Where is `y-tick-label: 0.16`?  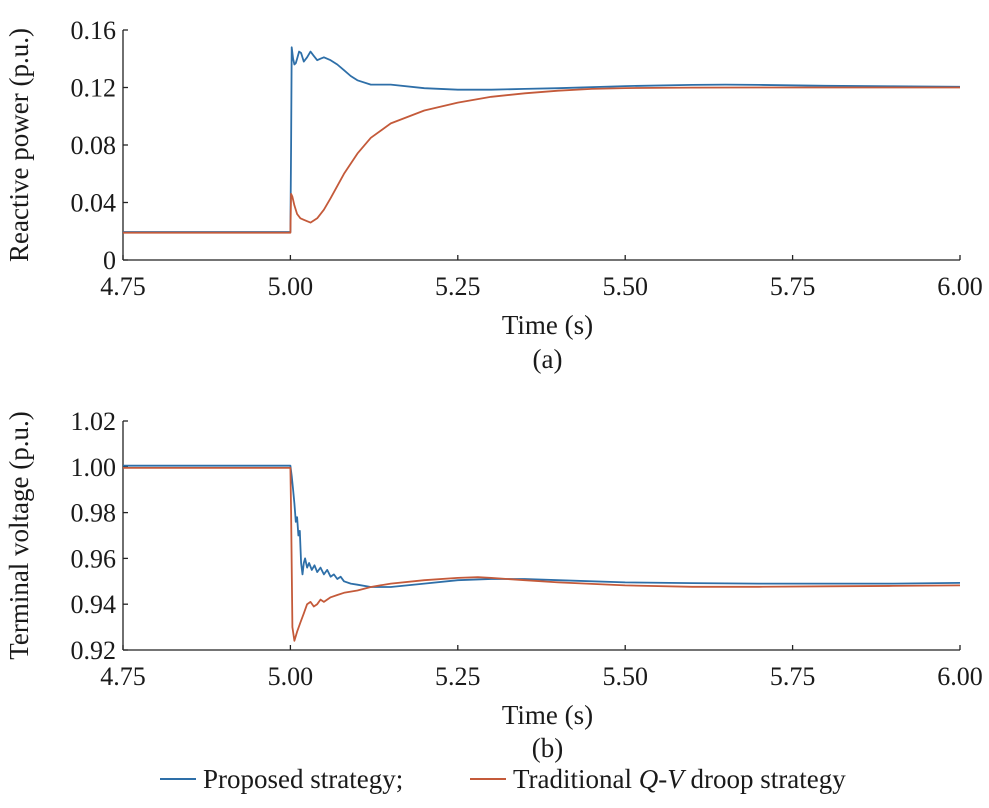
y-tick-label: 0.16 is located at coordinates (94, 30).